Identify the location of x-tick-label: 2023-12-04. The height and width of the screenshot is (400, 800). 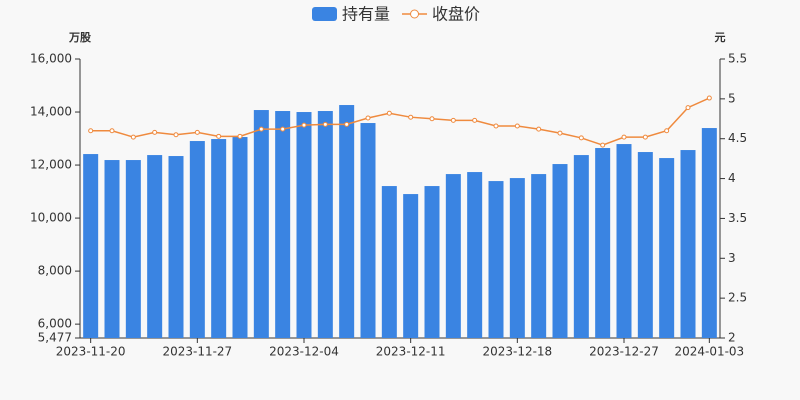
(304, 352).